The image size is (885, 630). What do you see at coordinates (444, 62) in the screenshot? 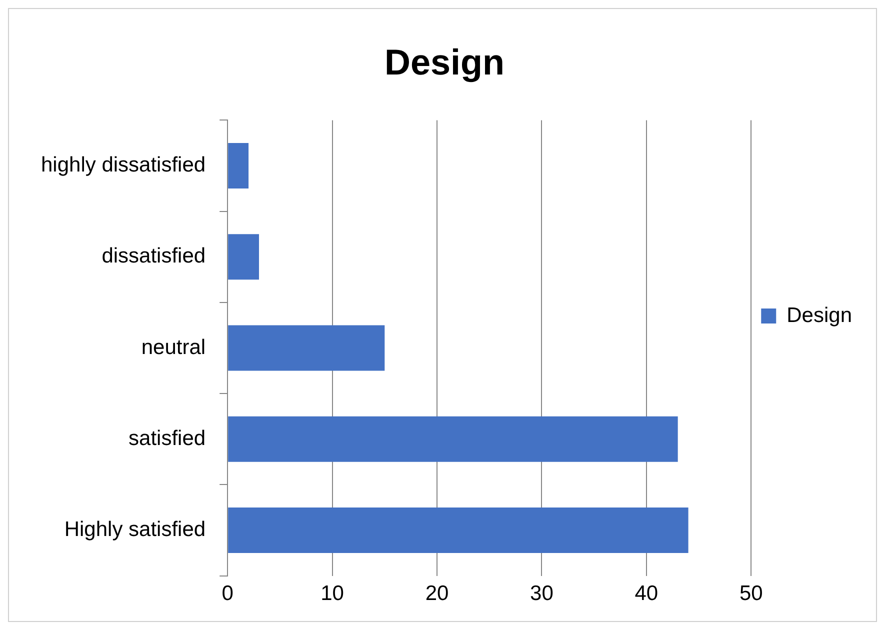
I see `chart-title: Design` at bounding box center [444, 62].